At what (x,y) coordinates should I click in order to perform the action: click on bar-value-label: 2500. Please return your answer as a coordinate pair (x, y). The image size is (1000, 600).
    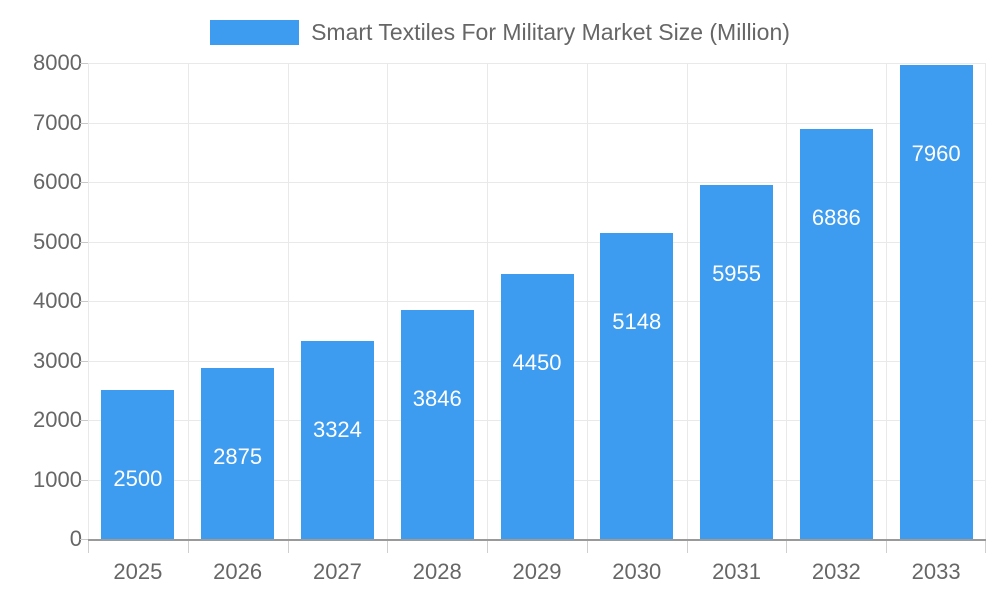
    Looking at the image, I should click on (138, 479).